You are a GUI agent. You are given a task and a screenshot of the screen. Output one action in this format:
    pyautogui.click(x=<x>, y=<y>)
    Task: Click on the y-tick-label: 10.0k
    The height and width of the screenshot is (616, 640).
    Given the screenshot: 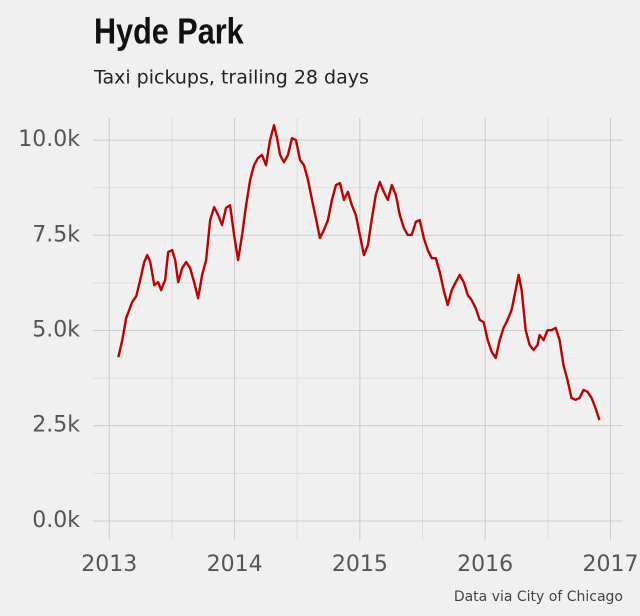 What is the action you would take?
    pyautogui.click(x=49, y=139)
    